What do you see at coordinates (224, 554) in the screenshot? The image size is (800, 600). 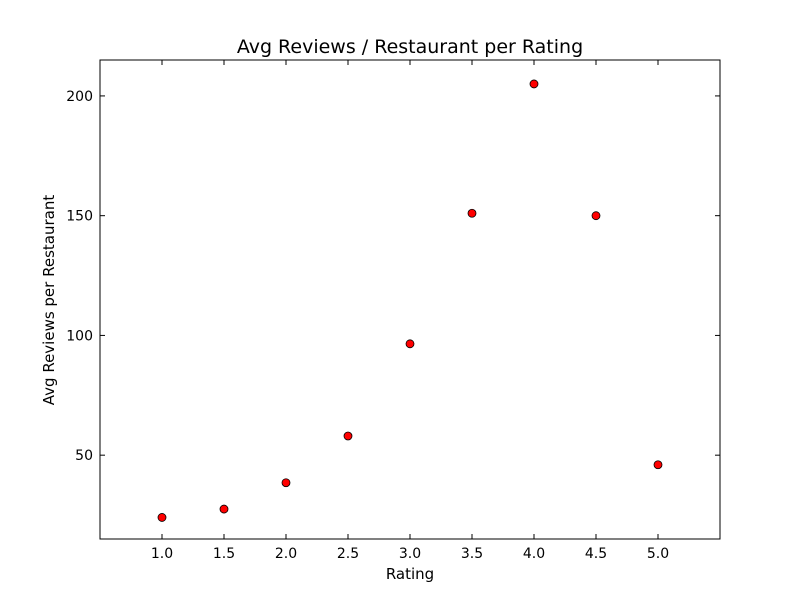 I see `x-tick-label: 1.5` at bounding box center [224, 554].